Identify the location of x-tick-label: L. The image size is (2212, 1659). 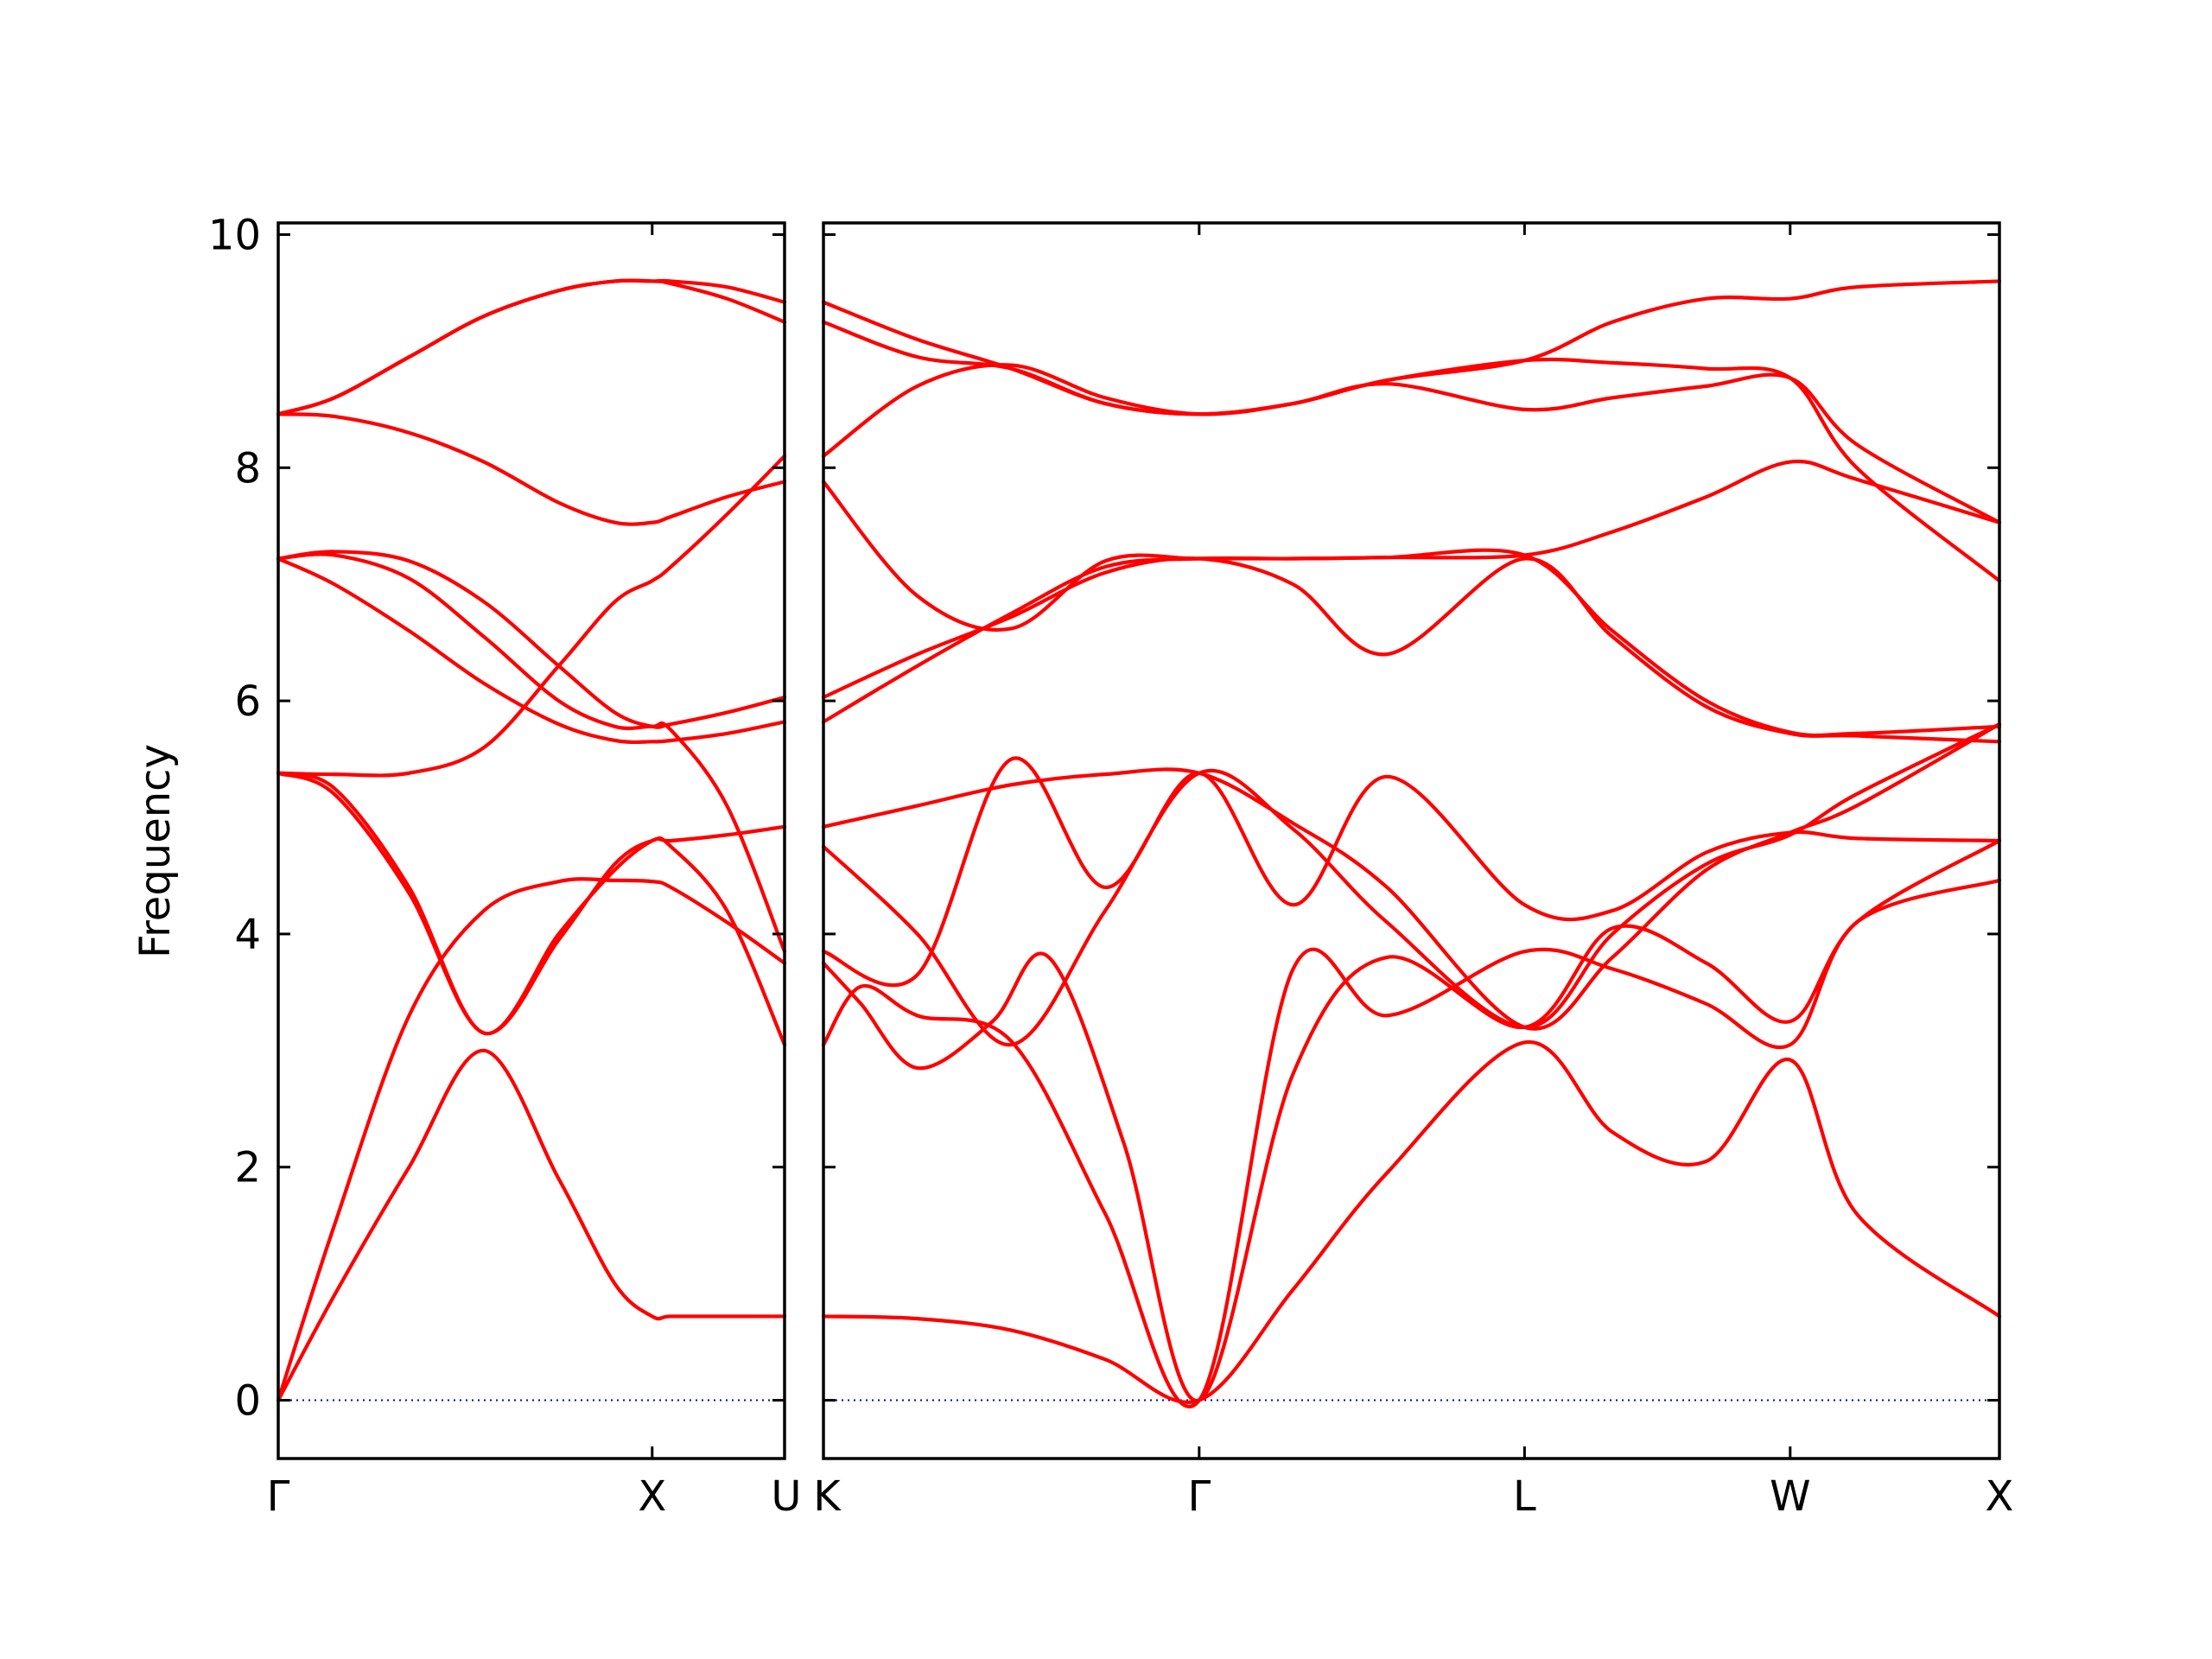
(1524, 1496).